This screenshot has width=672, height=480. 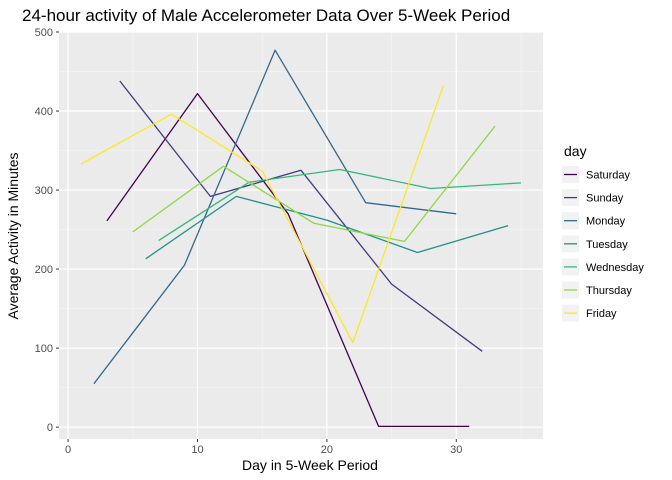 I want to click on x-axis-title: Day in 5-Week Period, so click(x=310, y=465).